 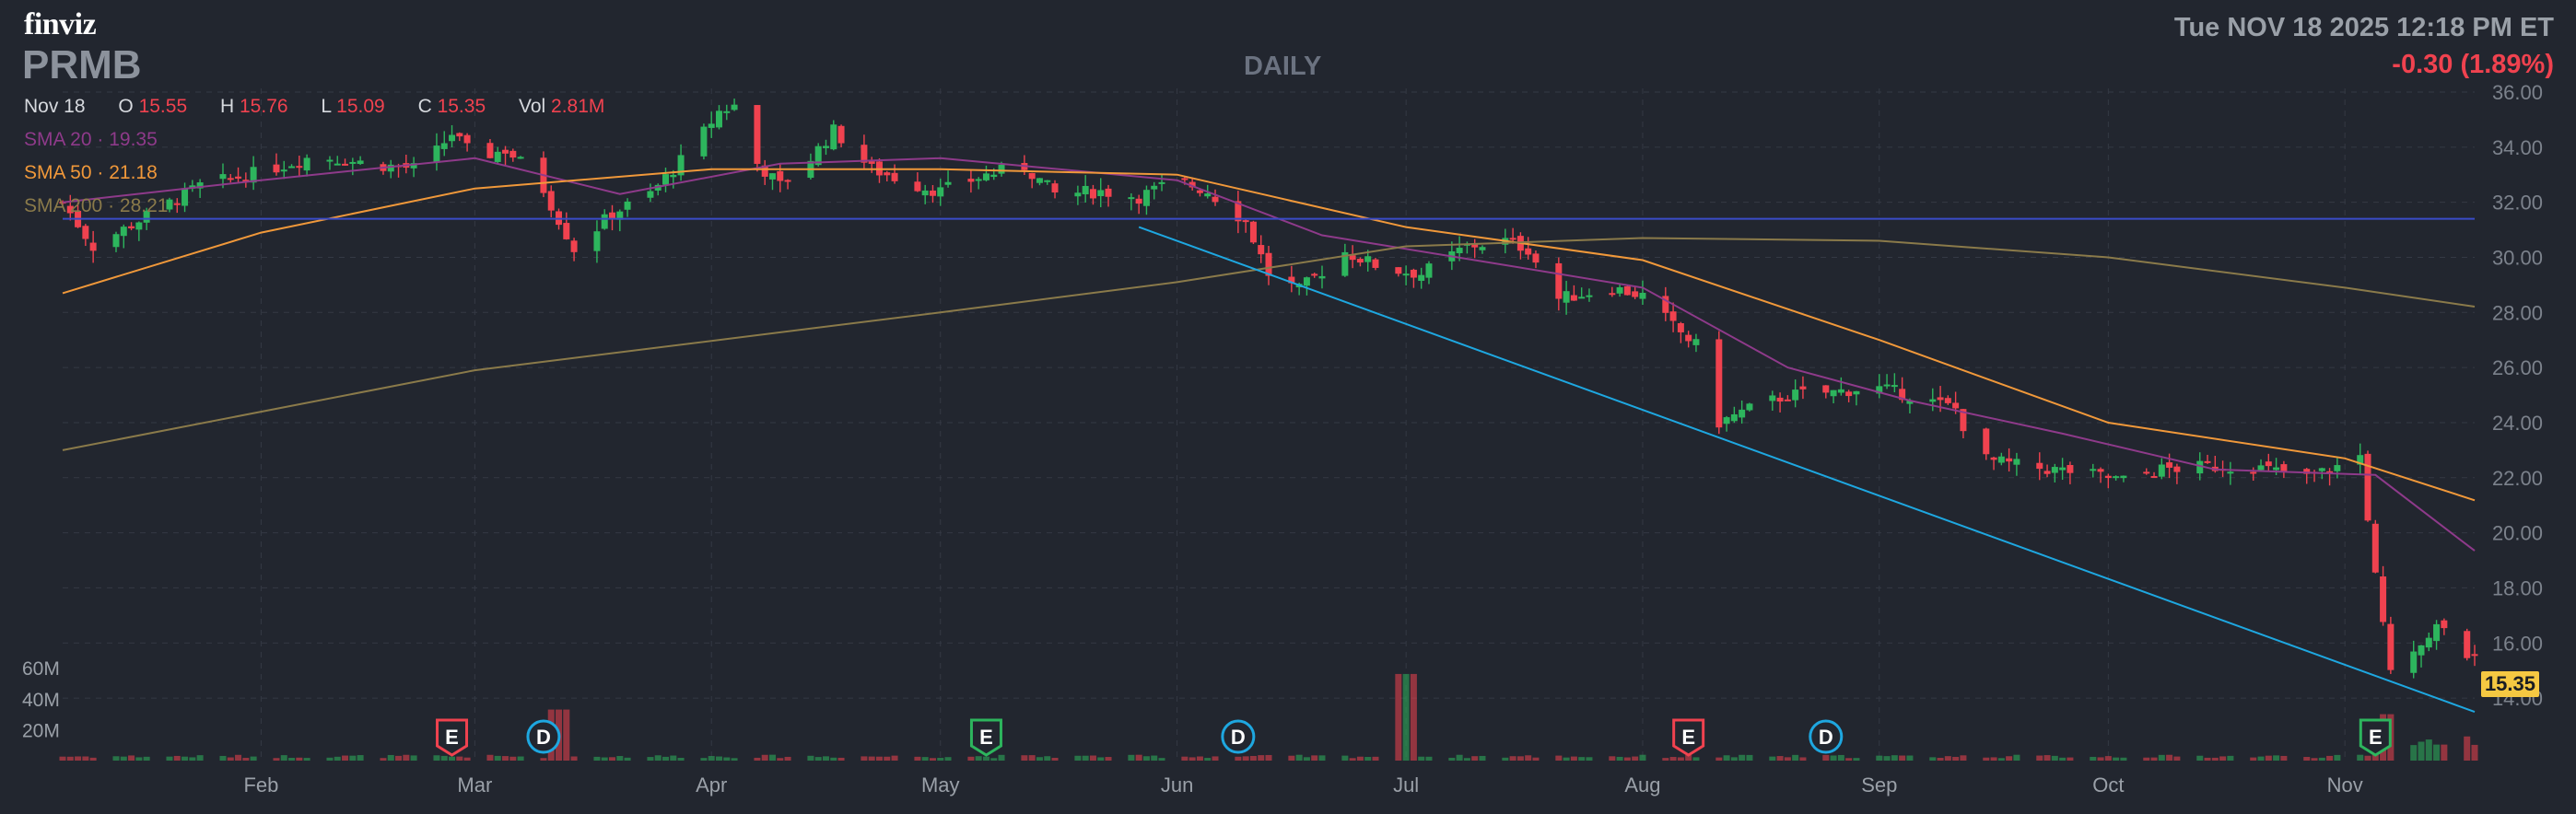 What do you see at coordinates (532, 106) in the screenshot?
I see `ohlc-volume-label: Vol` at bounding box center [532, 106].